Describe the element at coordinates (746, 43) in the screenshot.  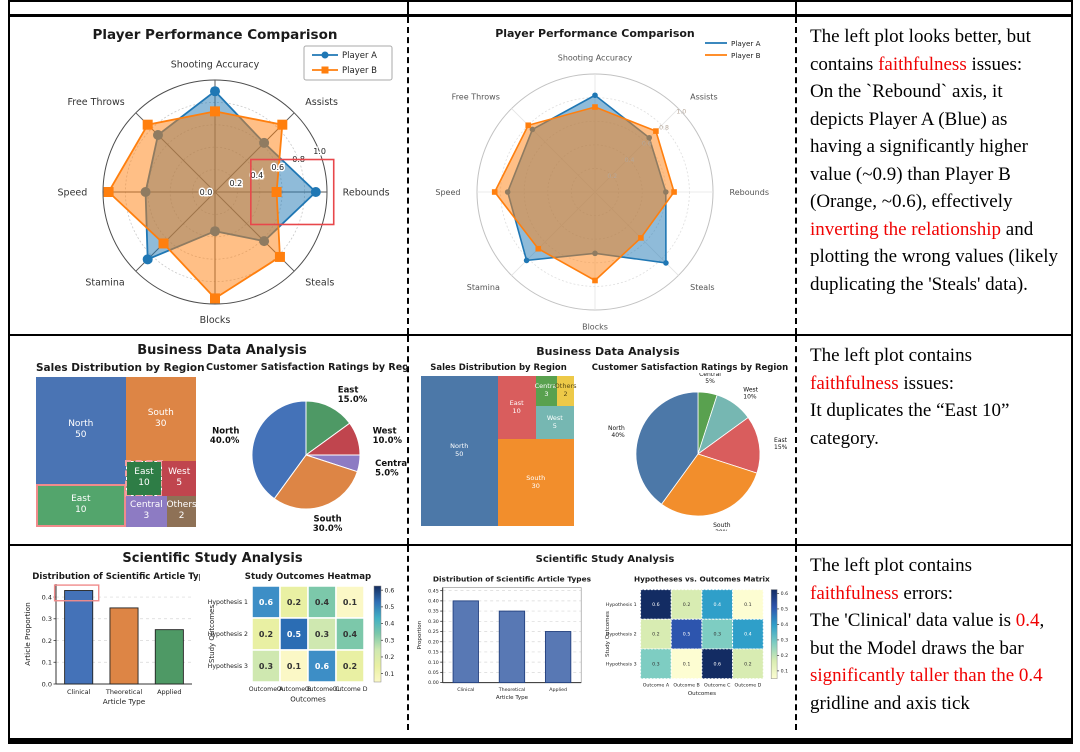
I see `svg-text: Player A` at that location.